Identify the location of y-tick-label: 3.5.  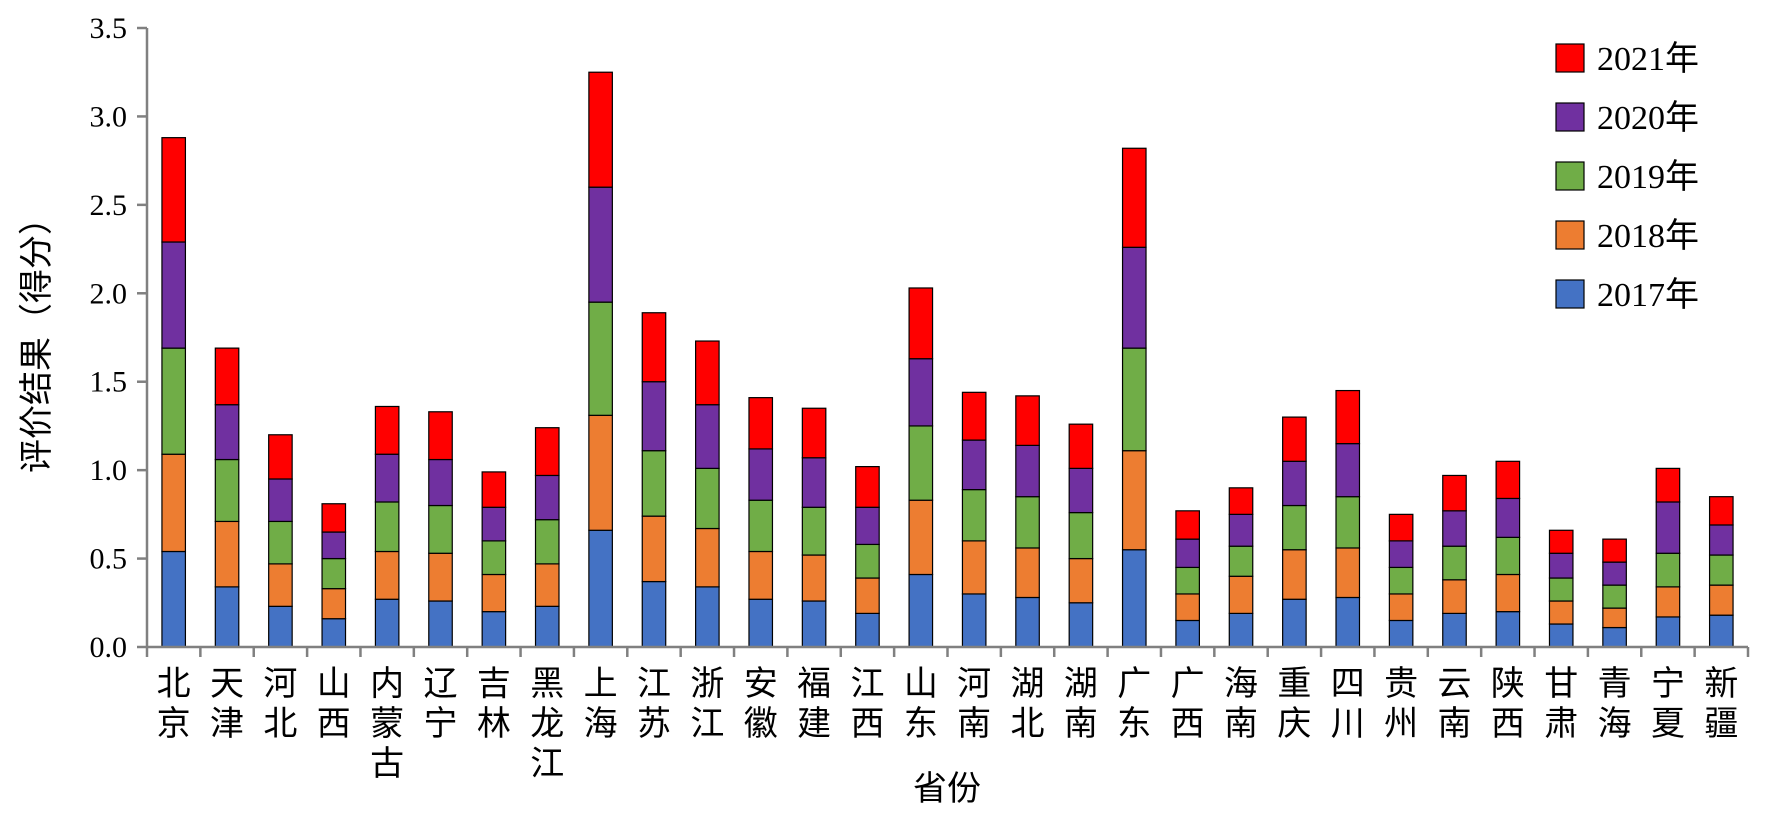
(109, 28).